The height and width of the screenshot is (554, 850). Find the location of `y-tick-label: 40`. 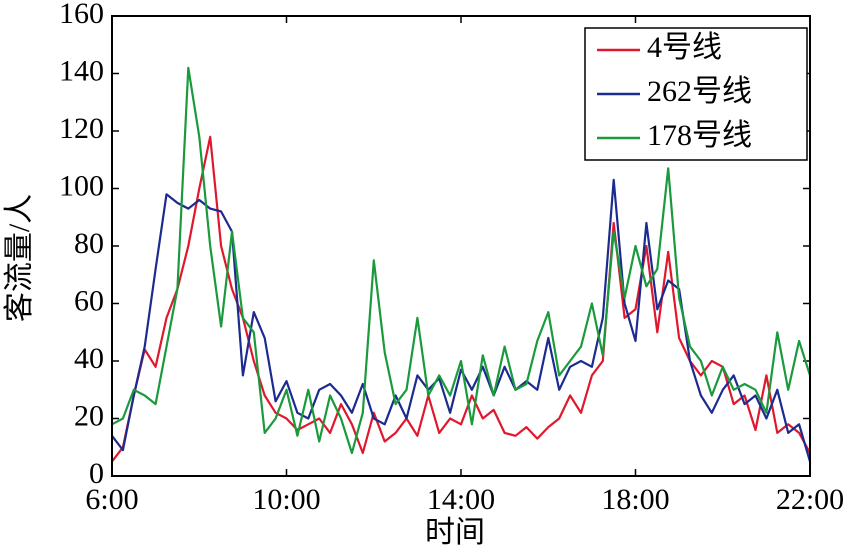

y-tick-label: 40 is located at coordinates (89, 358).